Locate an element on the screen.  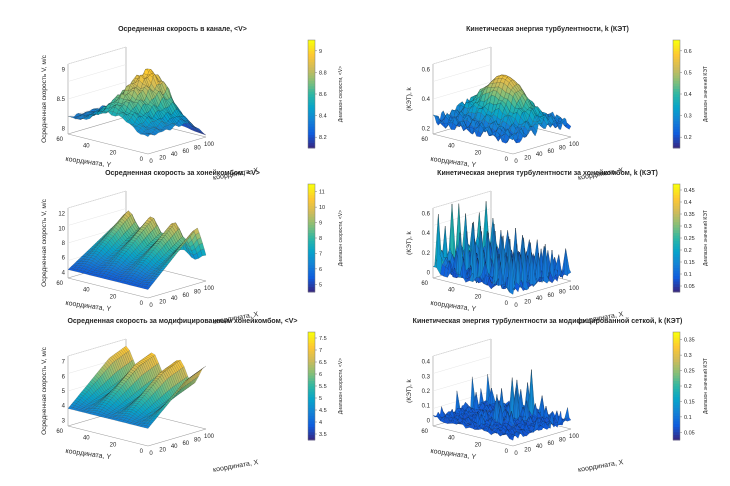
y-tick-label: 20 is located at coordinates (478, 153).